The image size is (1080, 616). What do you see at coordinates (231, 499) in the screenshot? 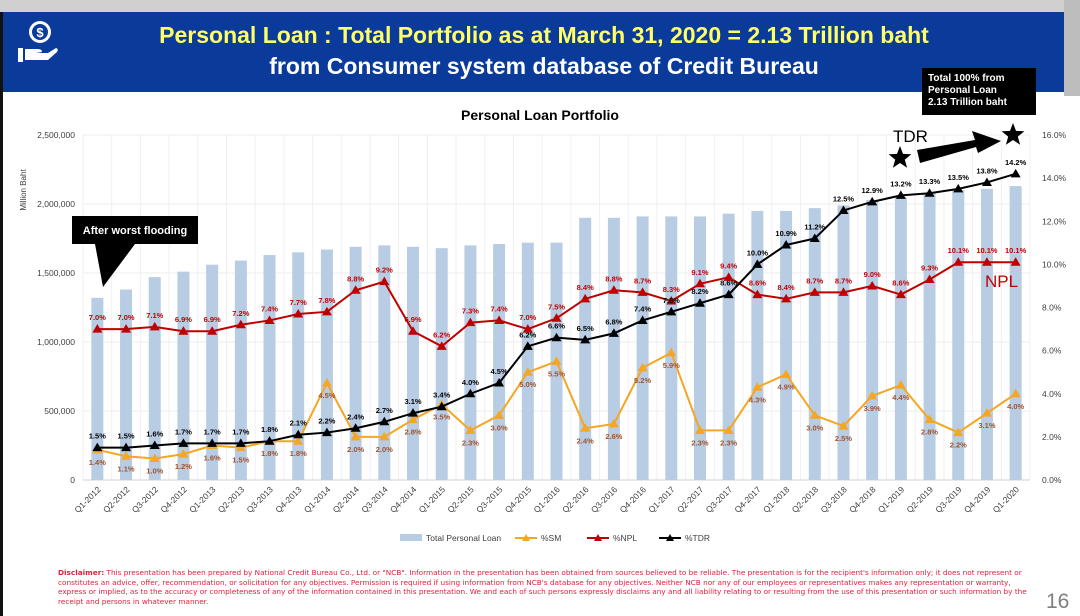
I see `x-tick-label: Q2-2013` at bounding box center [231, 499].